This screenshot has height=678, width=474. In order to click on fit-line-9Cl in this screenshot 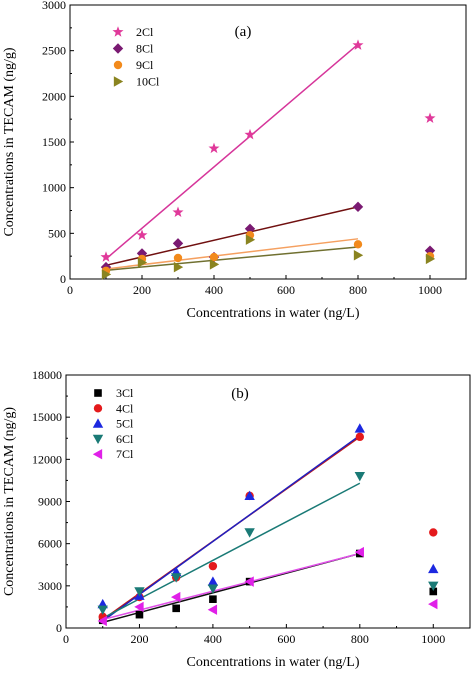, I will do `click(232, 254)`.